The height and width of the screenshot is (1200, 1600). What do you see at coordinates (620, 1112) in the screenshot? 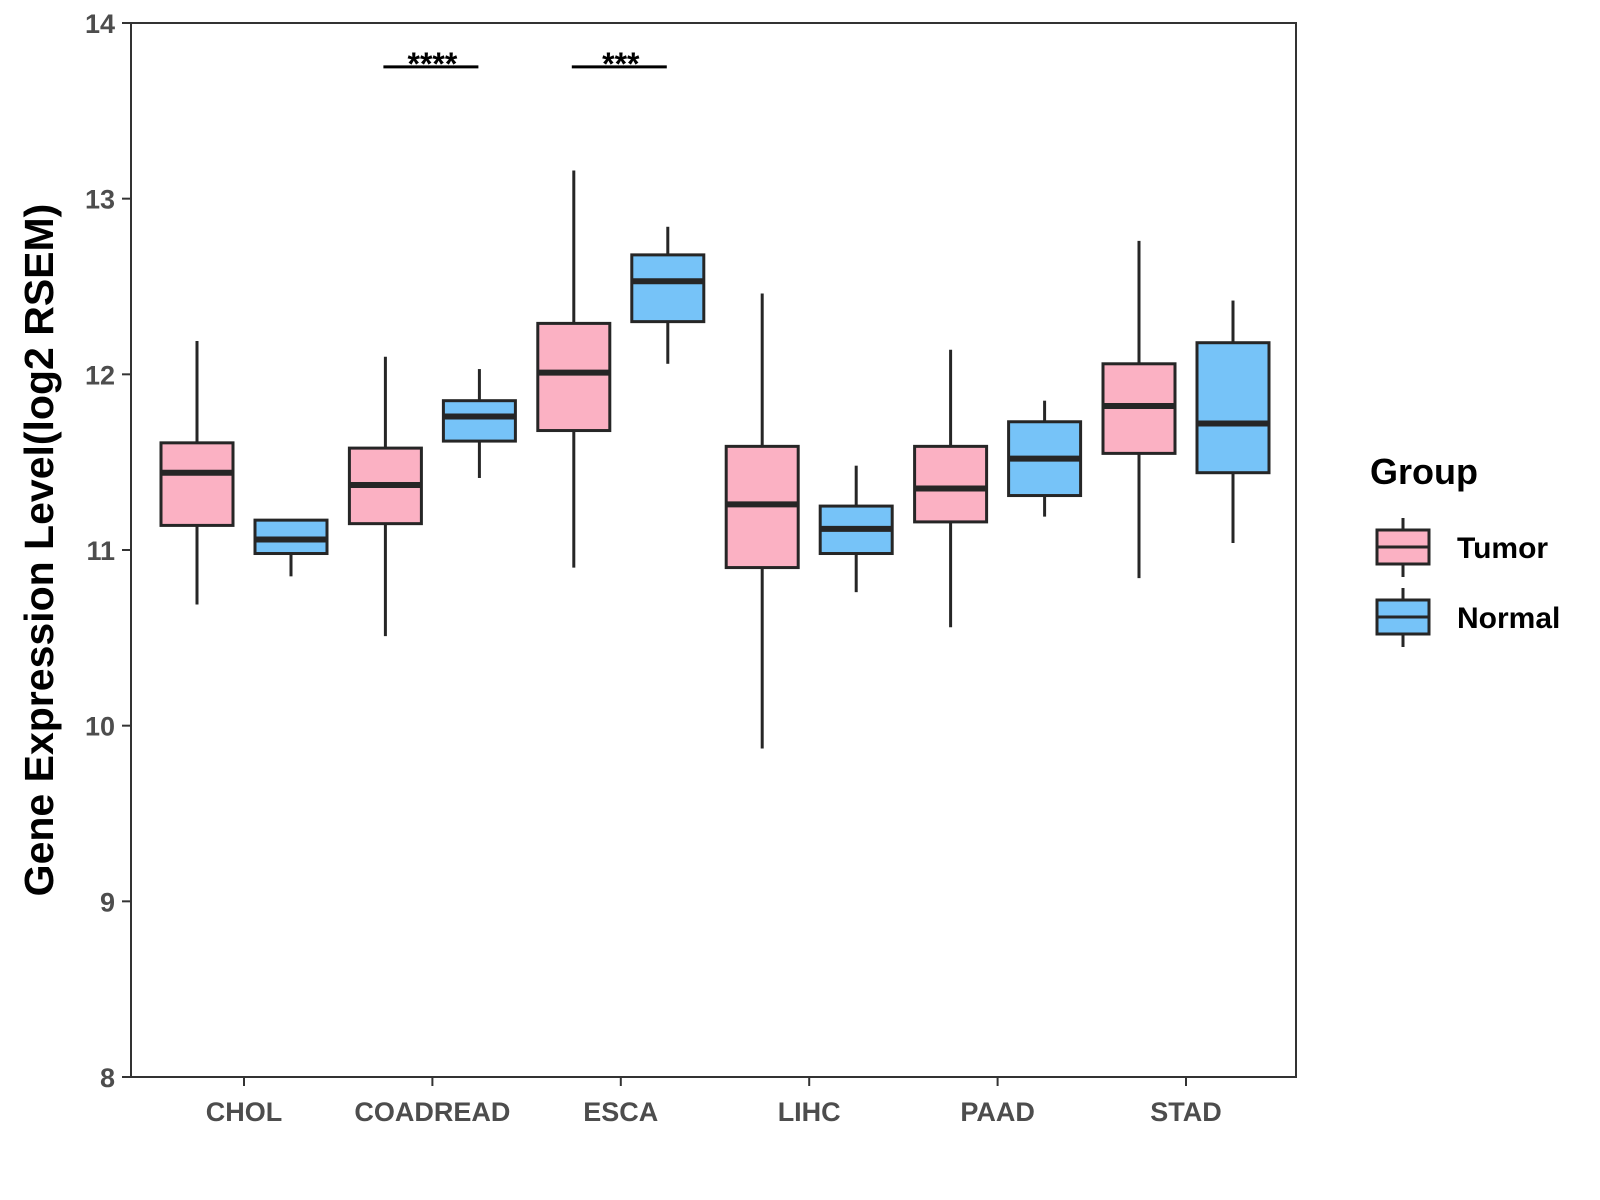
I see `x-tick-label: ESCA` at bounding box center [620, 1112].